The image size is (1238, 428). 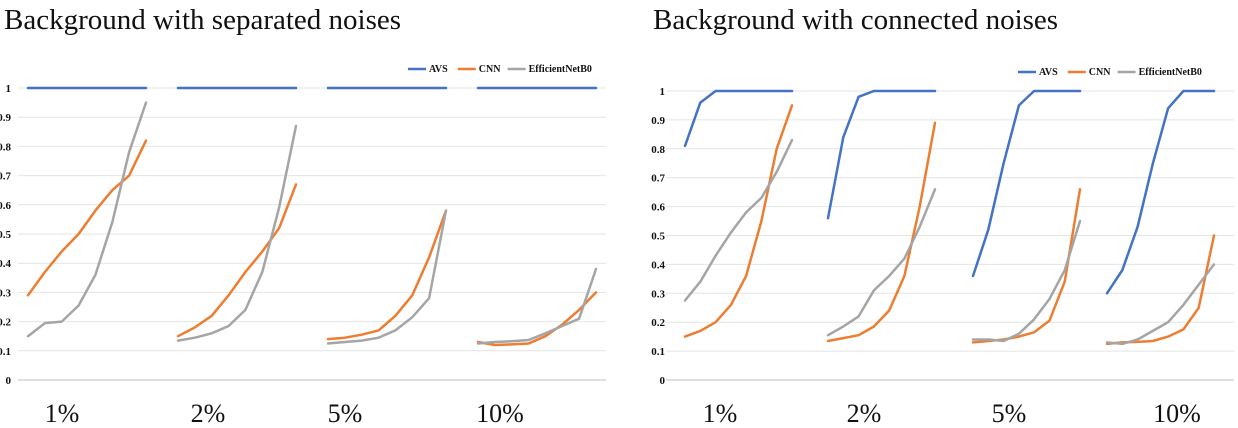 I want to click on right-chart-title: Background with connected noises, so click(x=856, y=20).